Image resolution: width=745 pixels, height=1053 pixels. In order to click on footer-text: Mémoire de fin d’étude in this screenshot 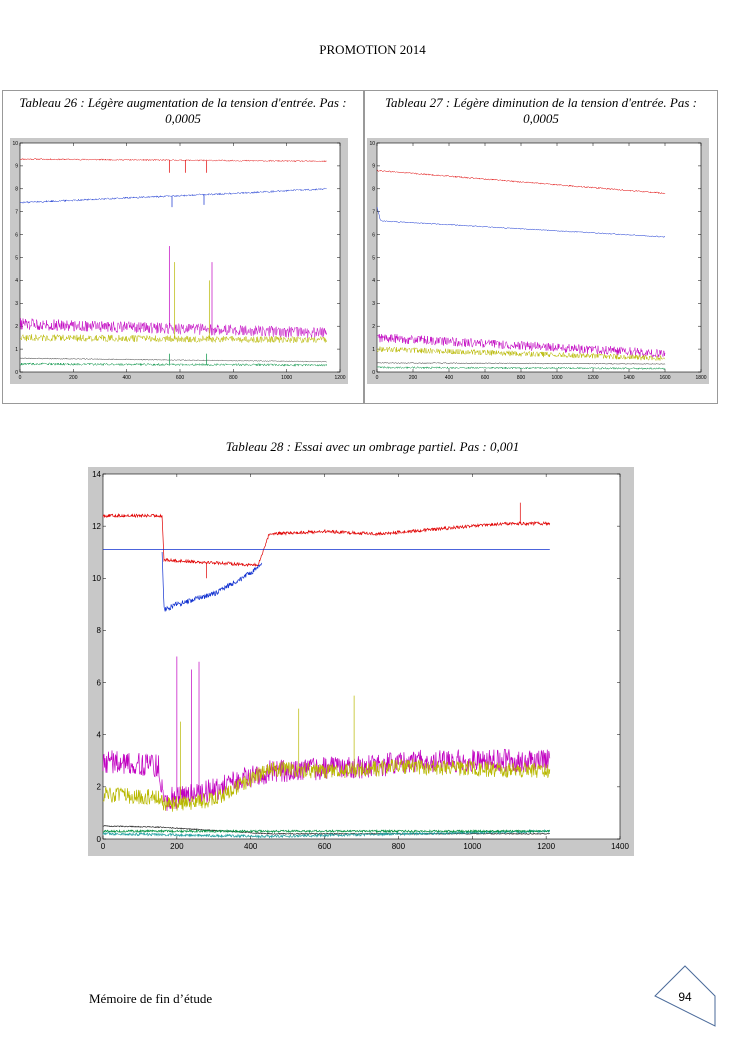, I will do `click(151, 998)`.